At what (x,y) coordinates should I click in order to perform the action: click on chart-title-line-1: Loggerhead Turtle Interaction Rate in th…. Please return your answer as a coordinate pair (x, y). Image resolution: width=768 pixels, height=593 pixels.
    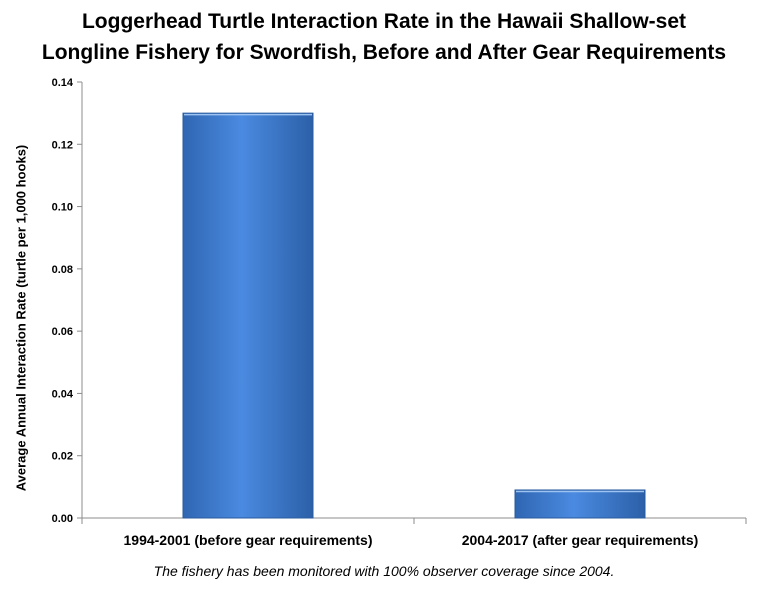
    Looking at the image, I should click on (384, 21).